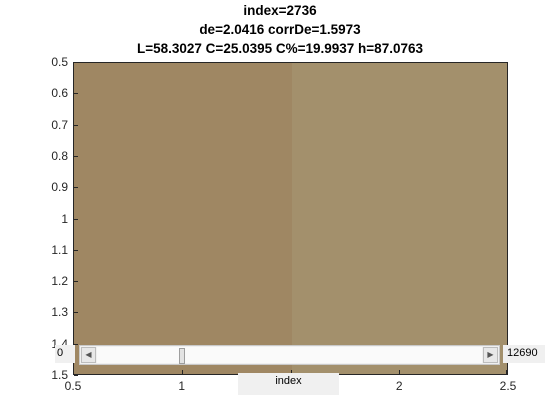  I want to click on chevron-right-icon: ▶, so click(490, 355).